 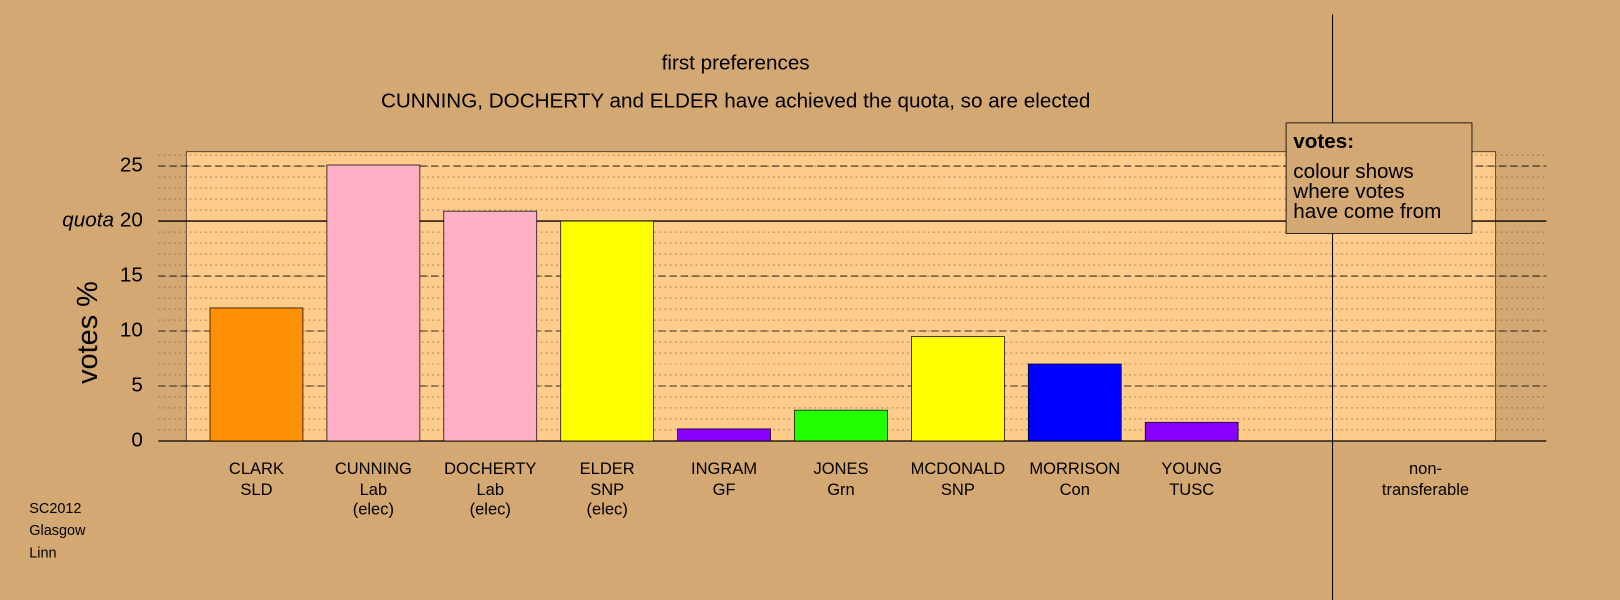 What do you see at coordinates (256, 468) in the screenshot?
I see `x-tick-label: CLARK` at bounding box center [256, 468].